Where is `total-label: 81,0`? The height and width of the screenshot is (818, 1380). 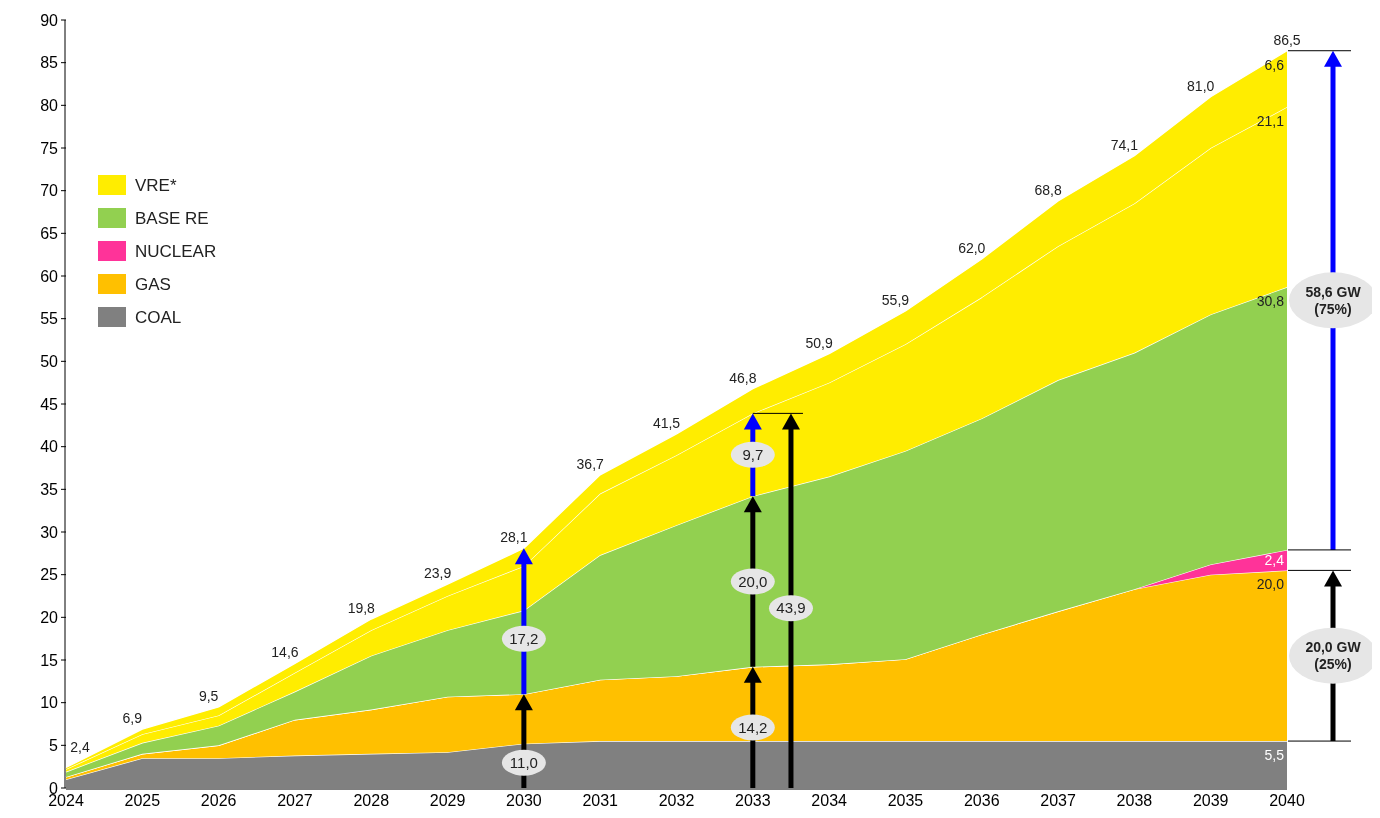
total-label: 81,0 is located at coordinates (1201, 85).